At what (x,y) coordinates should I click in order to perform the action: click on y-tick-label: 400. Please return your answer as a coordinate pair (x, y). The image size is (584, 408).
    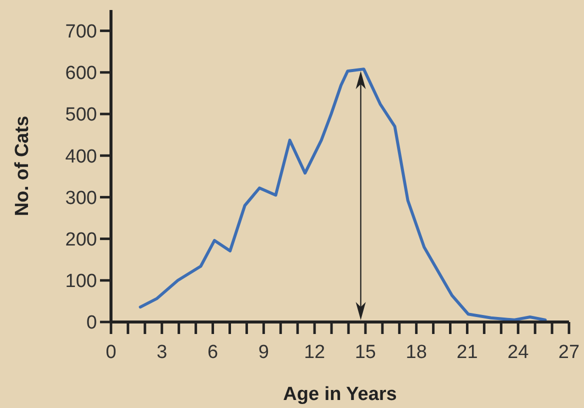
    Looking at the image, I should click on (81, 157).